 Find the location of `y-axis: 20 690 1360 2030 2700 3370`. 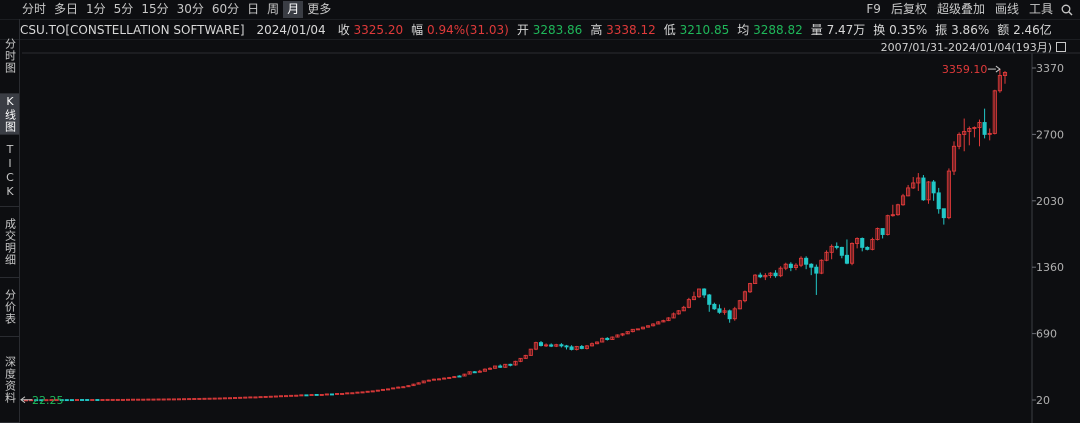

y-axis: 20 690 1360 2030 2700 3370 is located at coordinates (1048, 234).